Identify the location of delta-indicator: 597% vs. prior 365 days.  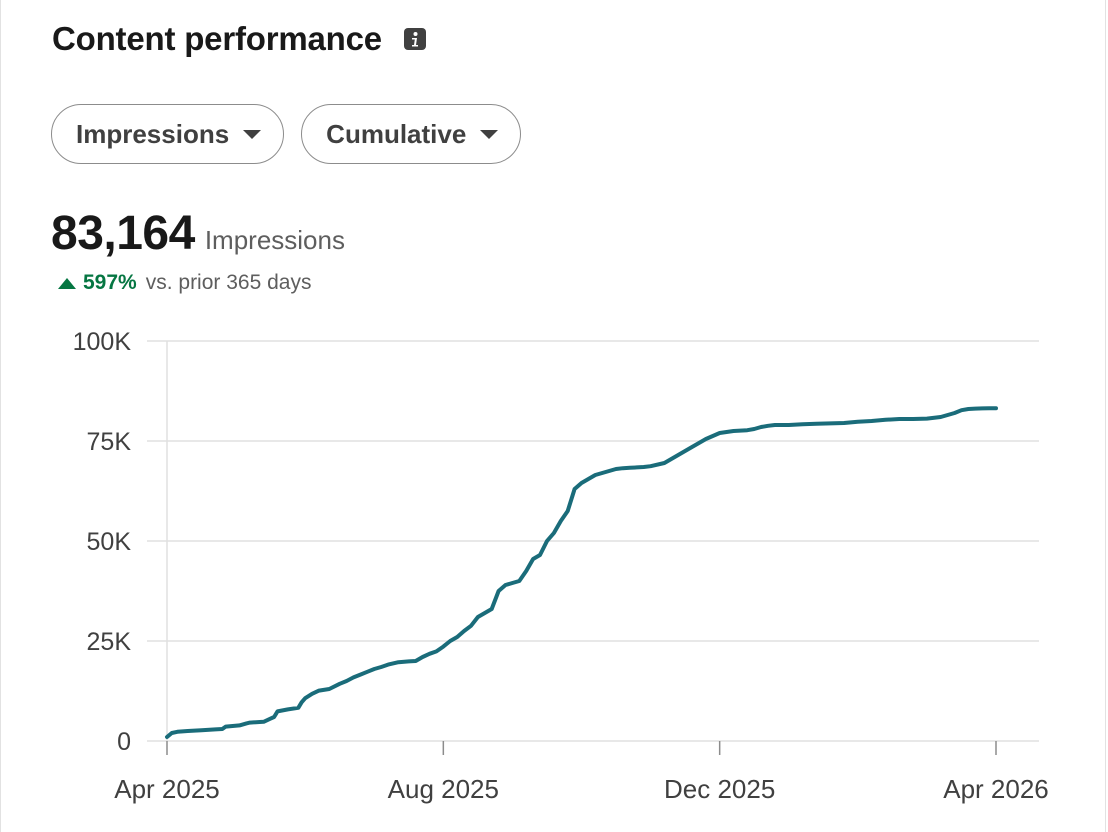
(184, 283).